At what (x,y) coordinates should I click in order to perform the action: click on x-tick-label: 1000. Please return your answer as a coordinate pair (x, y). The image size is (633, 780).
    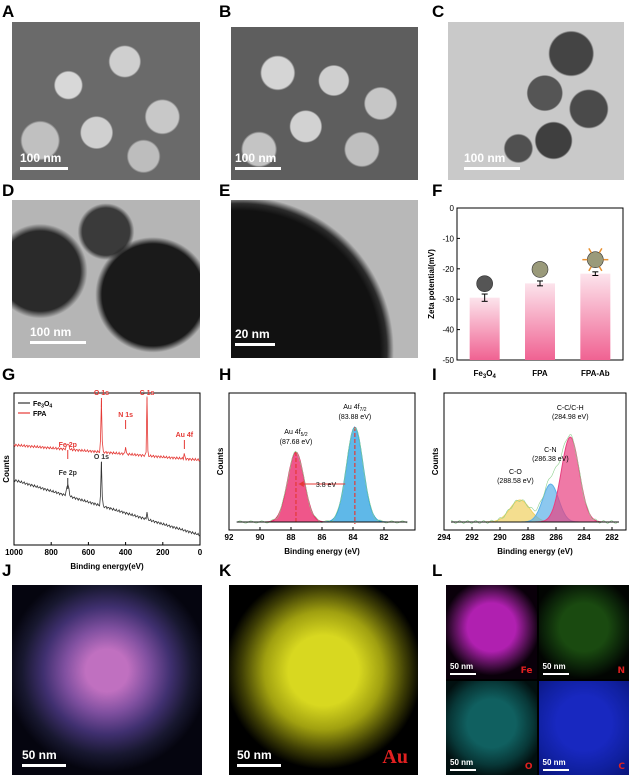
    Looking at the image, I should click on (14, 552).